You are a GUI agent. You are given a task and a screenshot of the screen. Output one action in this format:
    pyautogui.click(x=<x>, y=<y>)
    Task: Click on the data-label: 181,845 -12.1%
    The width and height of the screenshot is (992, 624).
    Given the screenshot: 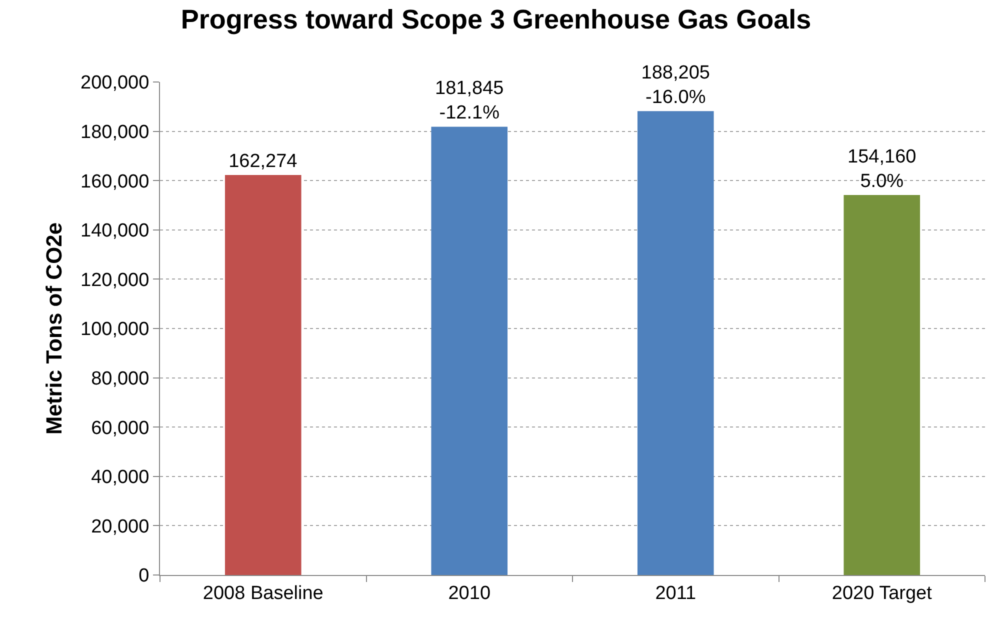 What is the action you would take?
    pyautogui.click(x=469, y=101)
    